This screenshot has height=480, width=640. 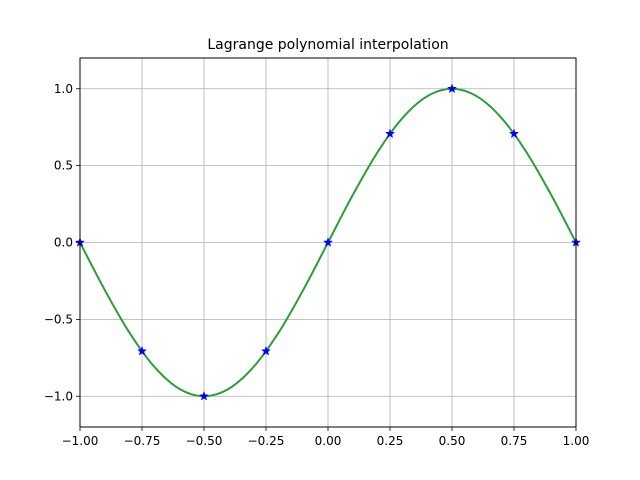 I want to click on x-tick-label: 0.00, so click(x=328, y=441).